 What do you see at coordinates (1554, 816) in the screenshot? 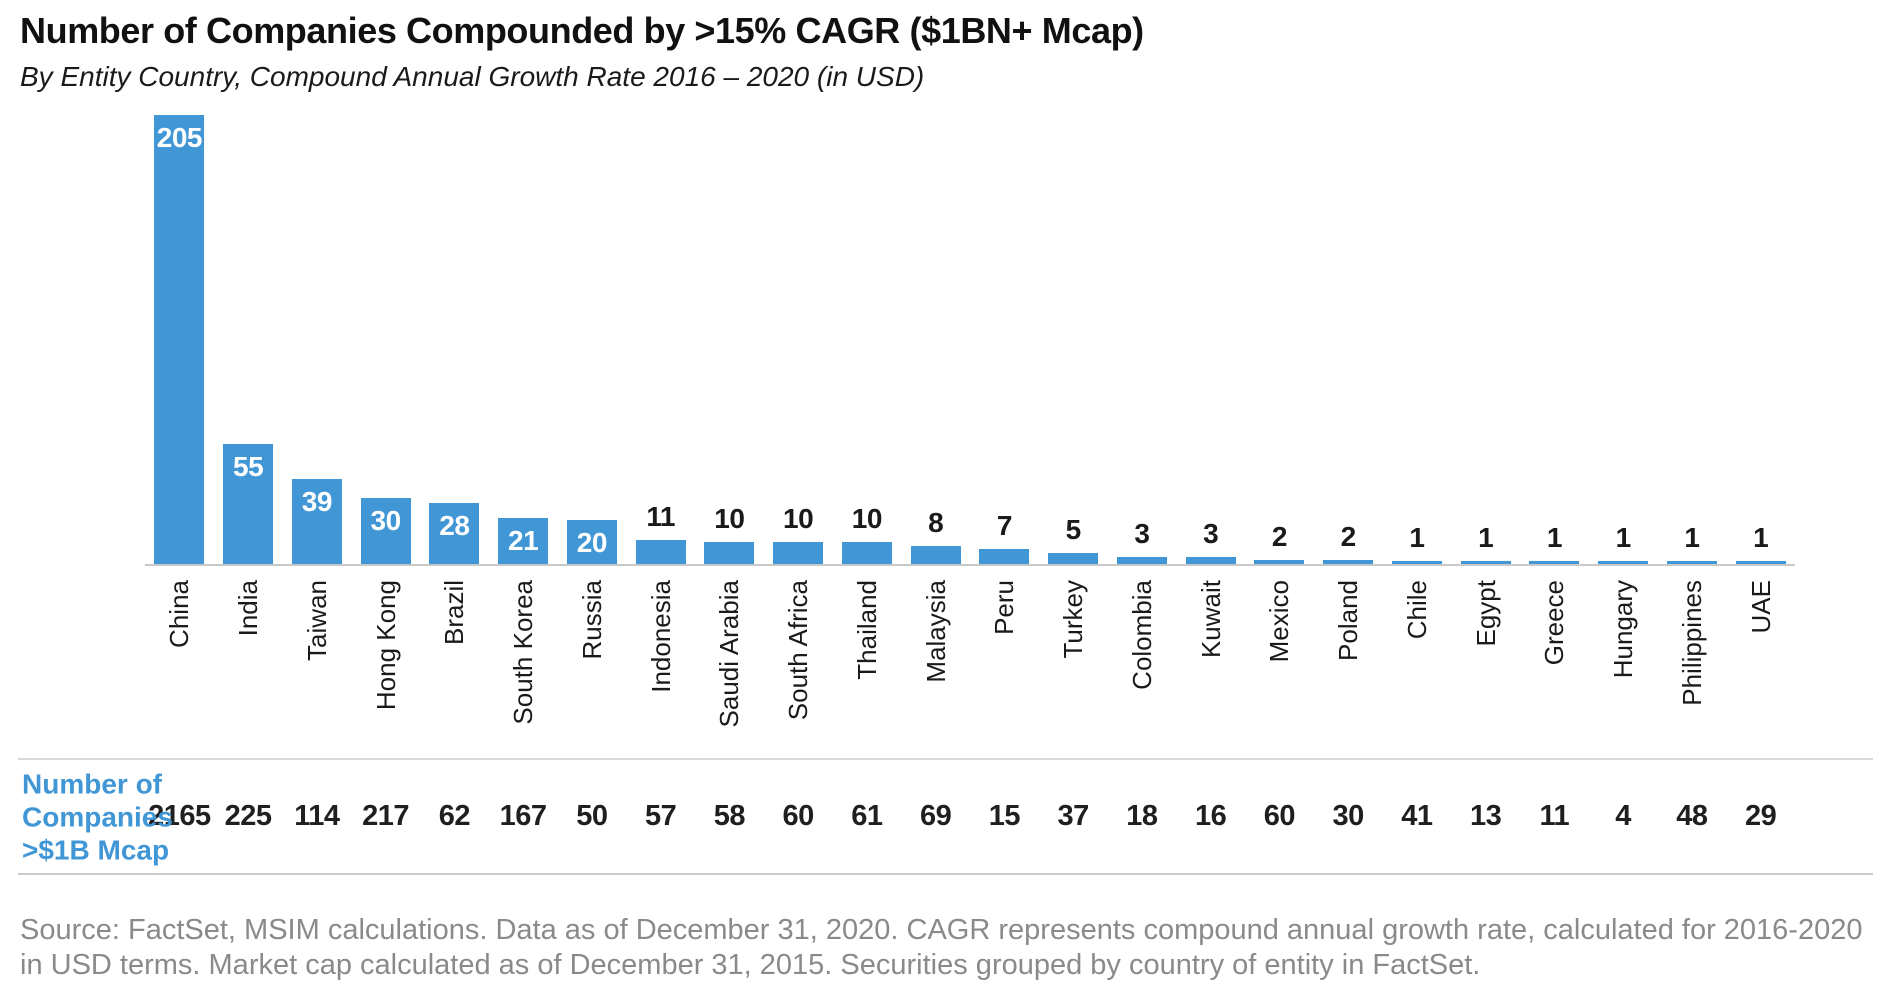
I see `company-count-value: 11` at bounding box center [1554, 816].